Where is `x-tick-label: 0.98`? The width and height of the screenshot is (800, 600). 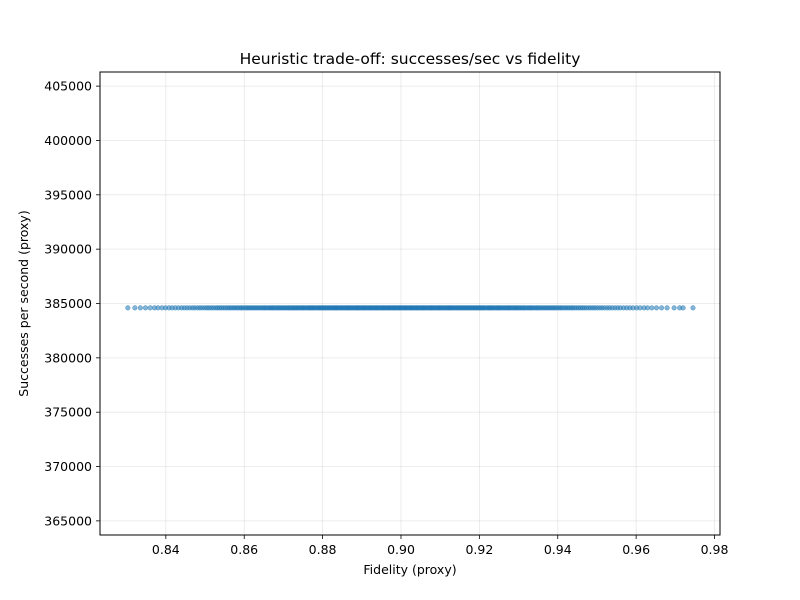
x-tick-label: 0.98 is located at coordinates (715, 549).